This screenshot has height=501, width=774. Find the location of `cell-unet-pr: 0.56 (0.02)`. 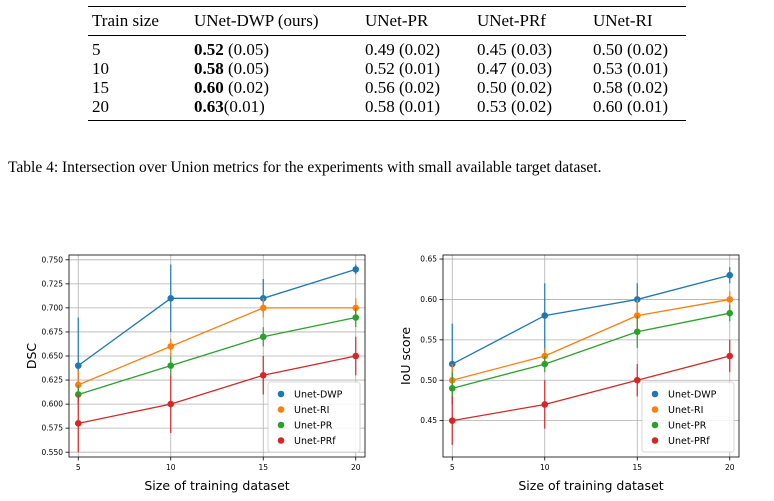

cell-unet-pr: 0.56 (0.02) is located at coordinates (403, 87).